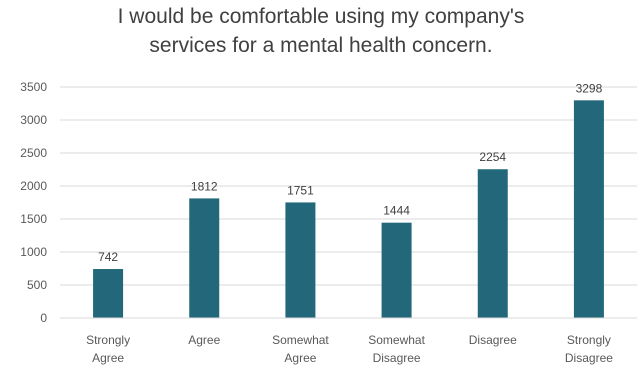 Image resolution: width=642 pixels, height=370 pixels. What do you see at coordinates (396, 211) in the screenshot?
I see `data-label: 1444` at bounding box center [396, 211].